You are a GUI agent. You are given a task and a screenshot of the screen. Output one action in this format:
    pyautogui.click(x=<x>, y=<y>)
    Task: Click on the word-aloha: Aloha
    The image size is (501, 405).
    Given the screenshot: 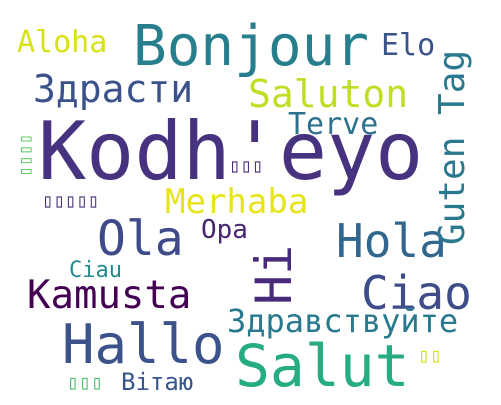 What is the action you would take?
    pyautogui.click(x=62, y=42)
    